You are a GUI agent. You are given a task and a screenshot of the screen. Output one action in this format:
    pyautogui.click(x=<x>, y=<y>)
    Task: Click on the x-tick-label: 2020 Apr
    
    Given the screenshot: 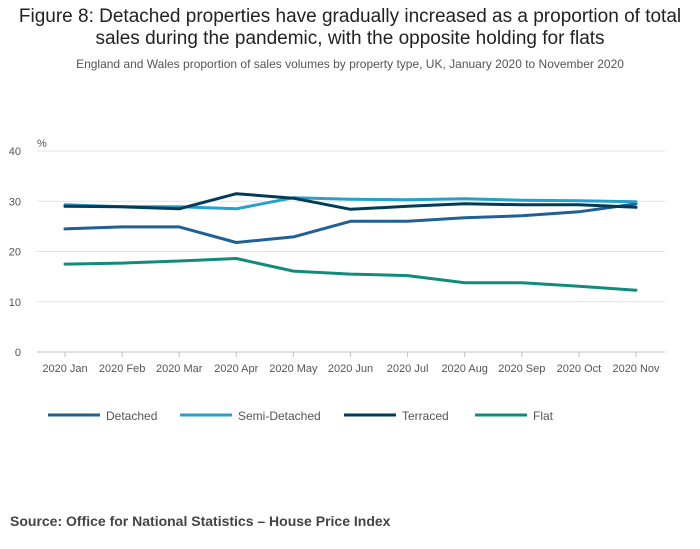 What is the action you would take?
    pyautogui.click(x=236, y=369)
    